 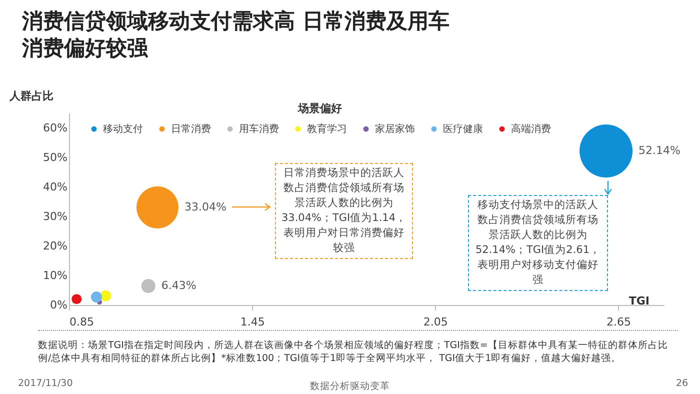 I want to click on legend-label: 日常消费, so click(x=191, y=129).